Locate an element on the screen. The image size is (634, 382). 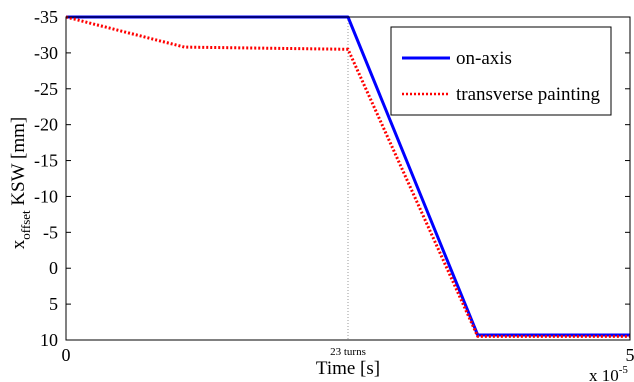
y-tick-label: -15 is located at coordinates (46, 161).